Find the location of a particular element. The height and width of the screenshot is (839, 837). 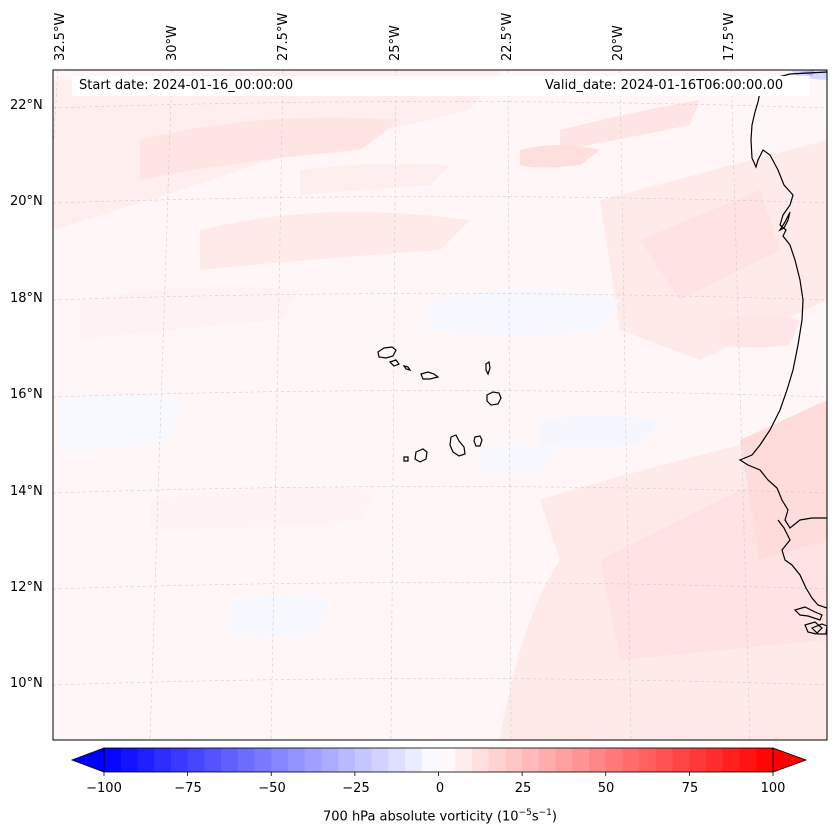

lat-label-20n: 20°N is located at coordinates (26, 201).